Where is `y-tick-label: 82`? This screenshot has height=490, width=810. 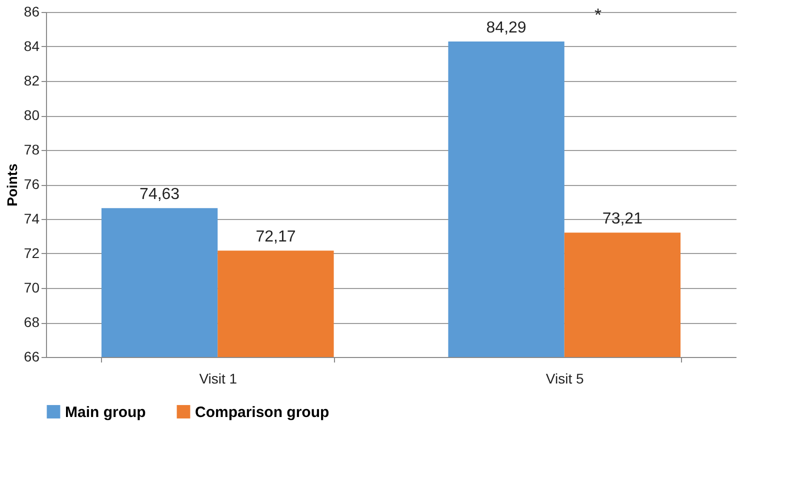
y-tick-label: 82 is located at coordinates (32, 80).